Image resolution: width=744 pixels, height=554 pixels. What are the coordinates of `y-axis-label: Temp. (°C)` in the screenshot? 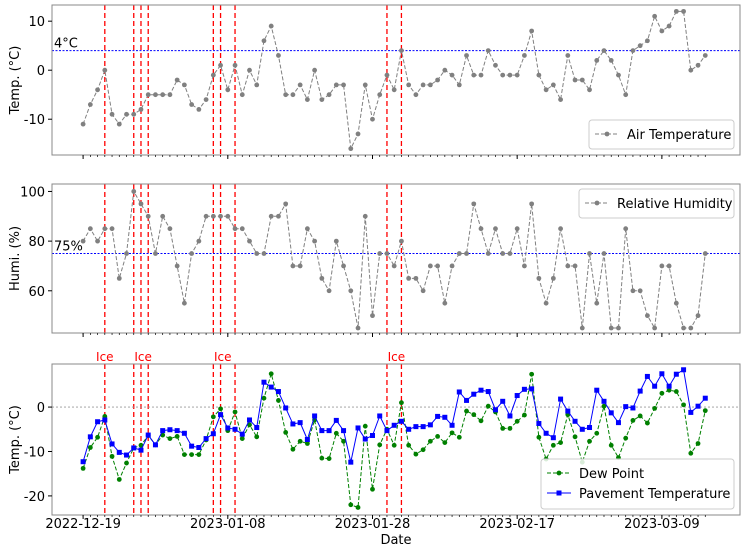 It's located at (15, 81).